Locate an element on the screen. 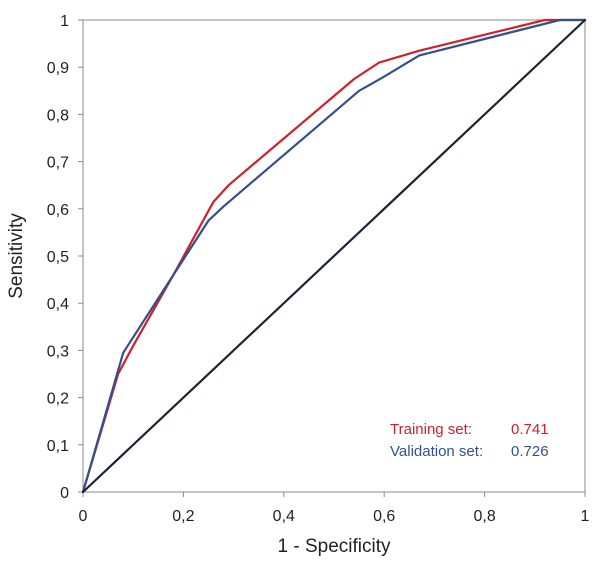  x-tick-label: 0,4 is located at coordinates (284, 516).